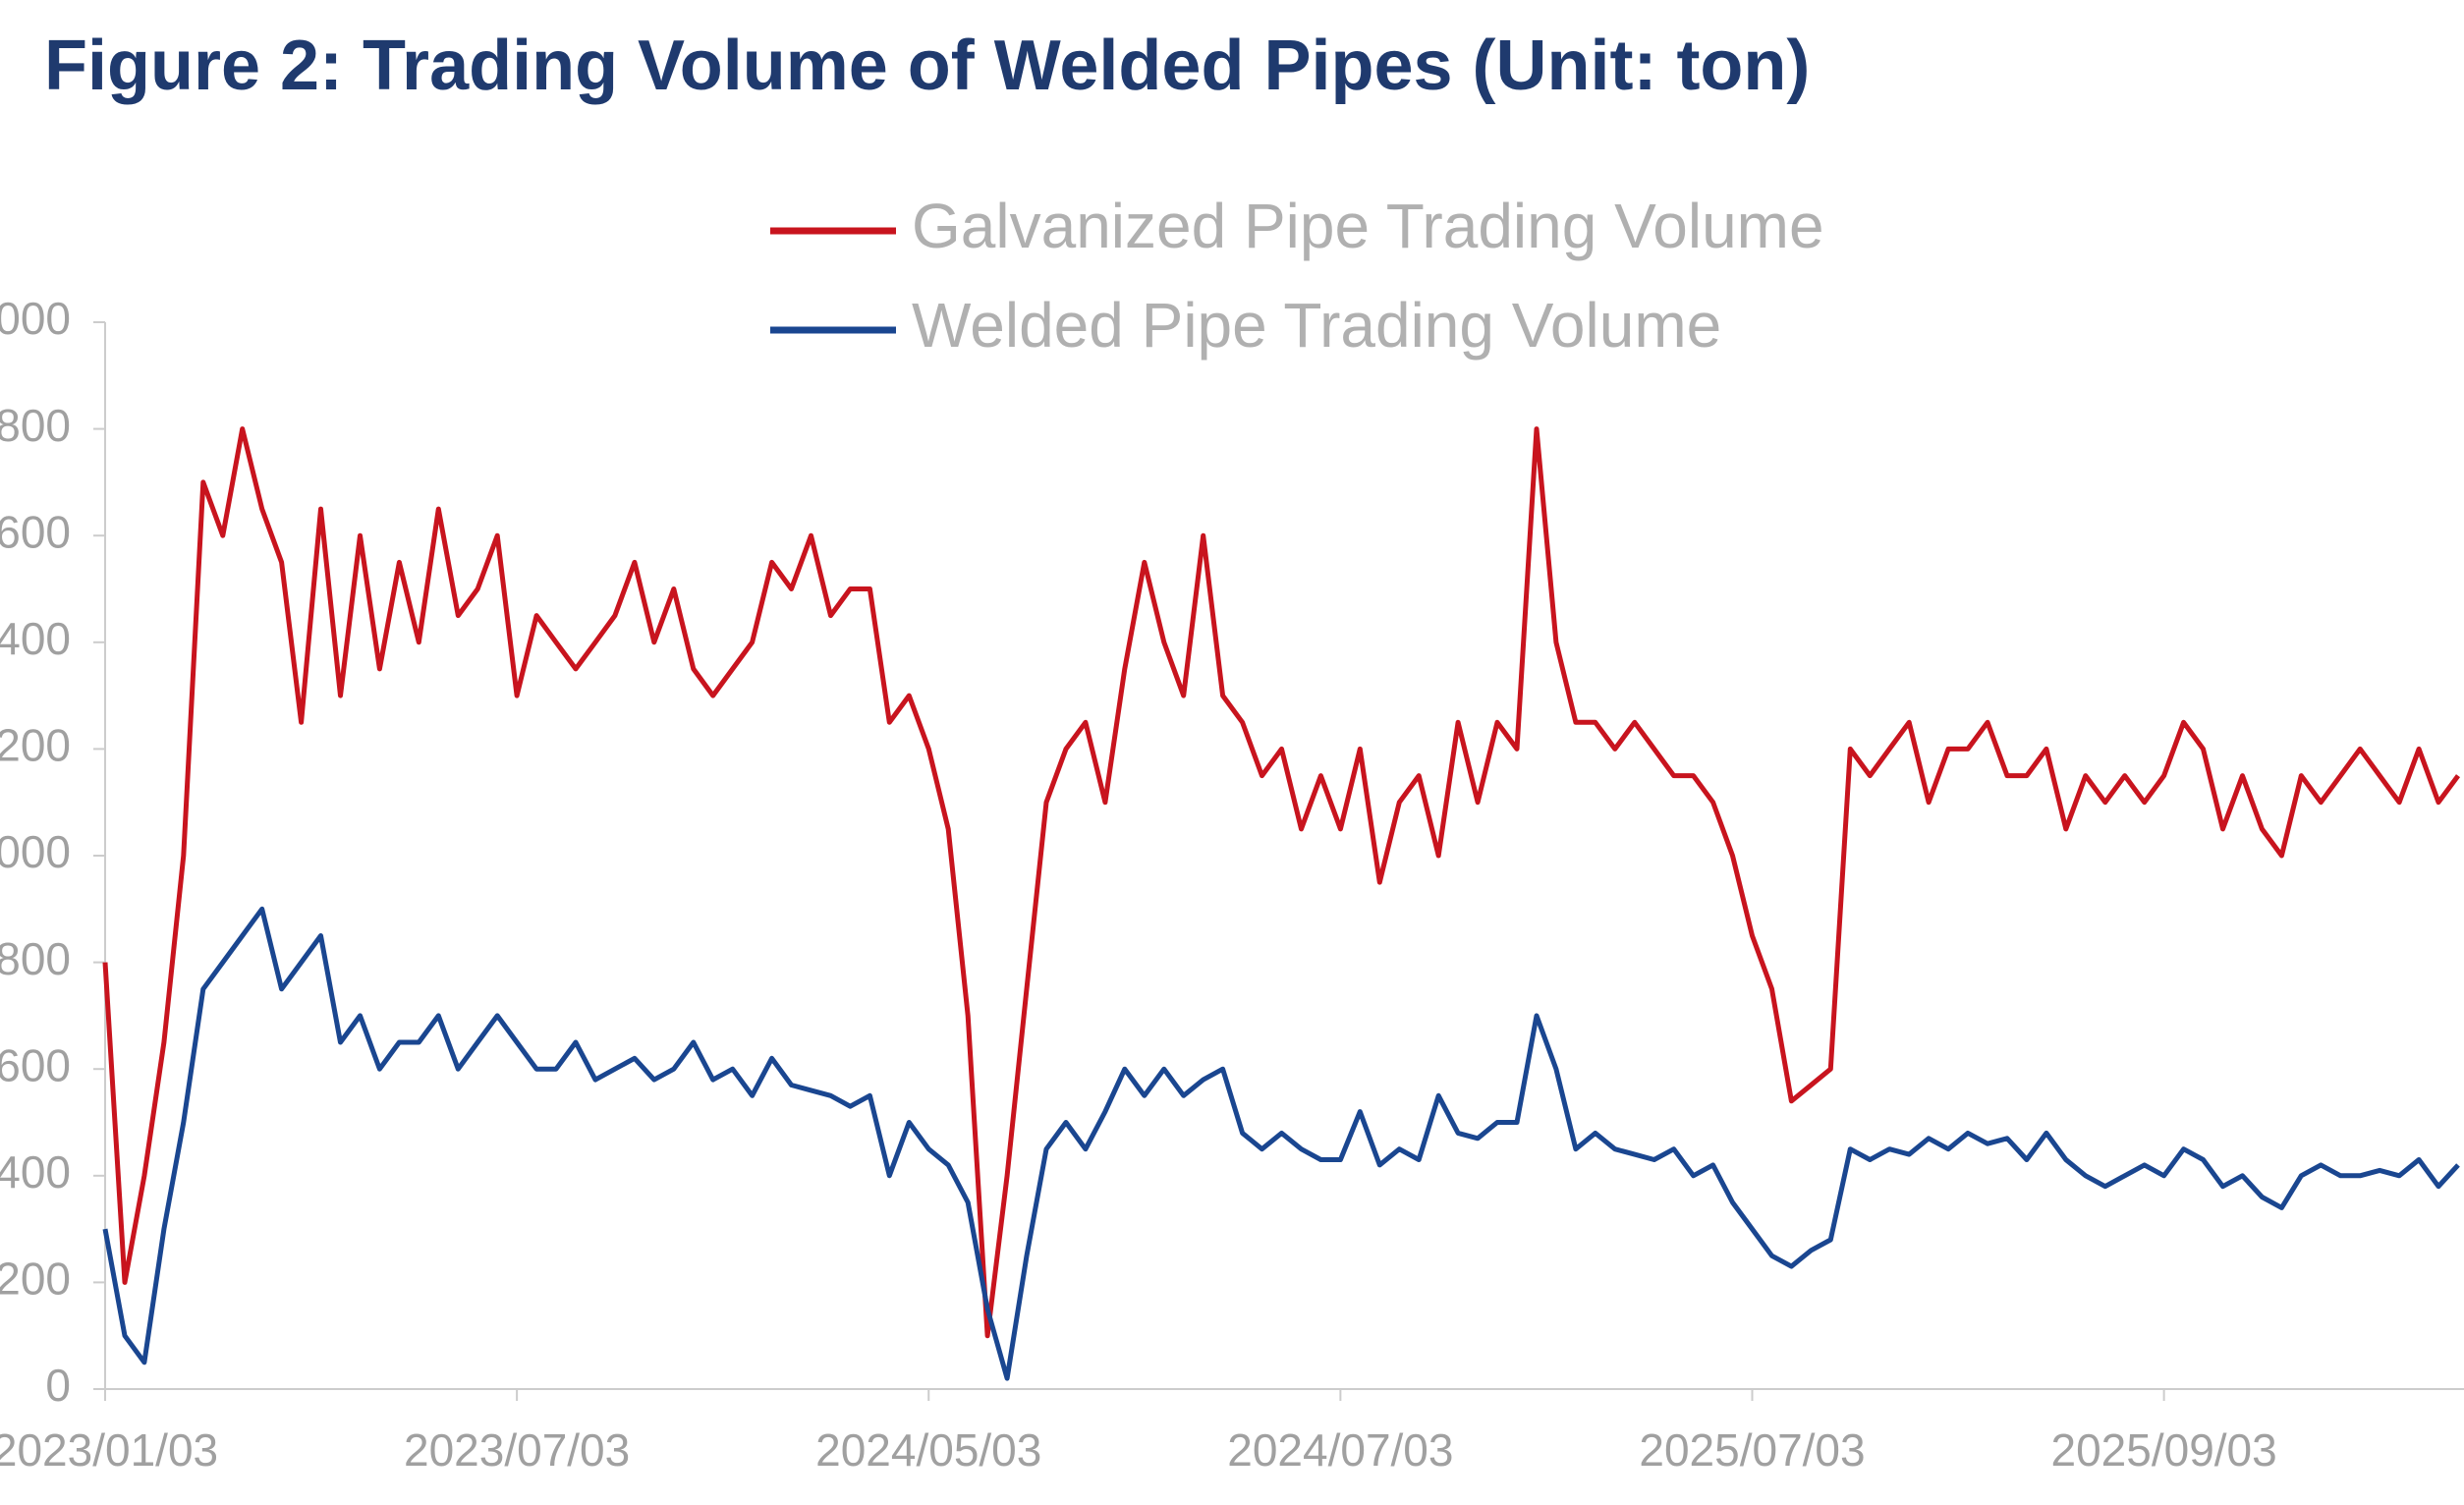 Image resolution: width=2464 pixels, height=1505 pixels. I want to click on y-tick-label: 1400, so click(35, 638).